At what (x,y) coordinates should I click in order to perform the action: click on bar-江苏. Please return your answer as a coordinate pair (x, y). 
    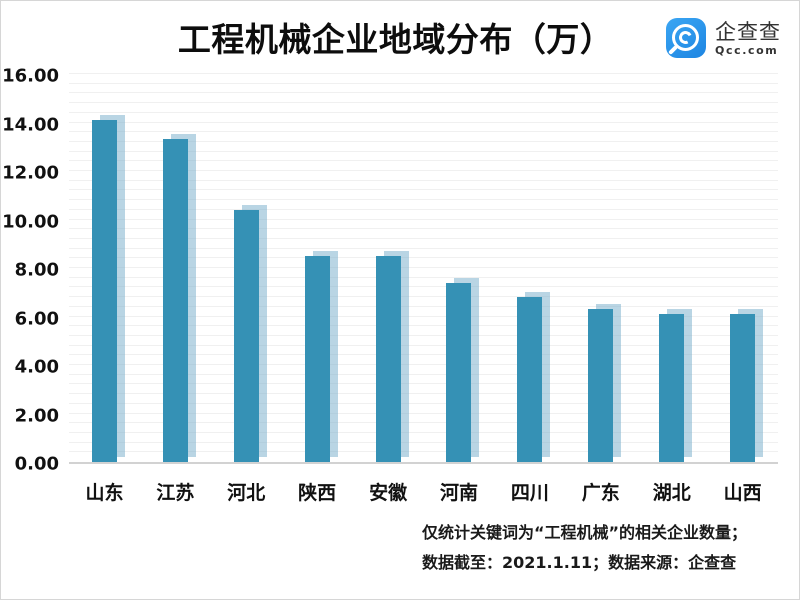
    Looking at the image, I should click on (175, 300).